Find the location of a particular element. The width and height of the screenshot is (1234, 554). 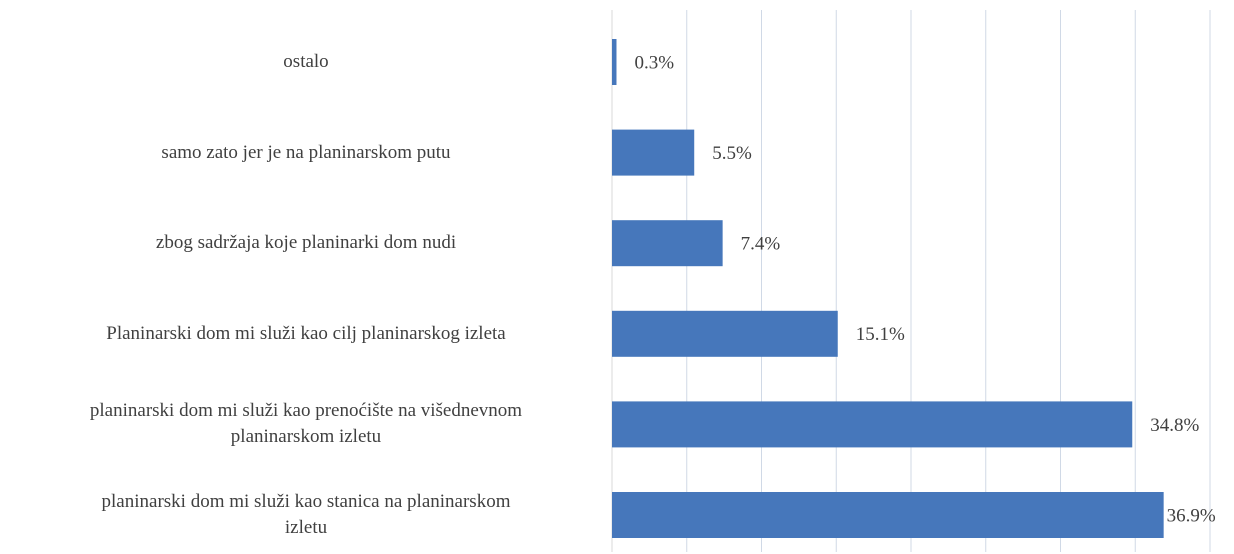

data-label: 5.5% is located at coordinates (732, 153).